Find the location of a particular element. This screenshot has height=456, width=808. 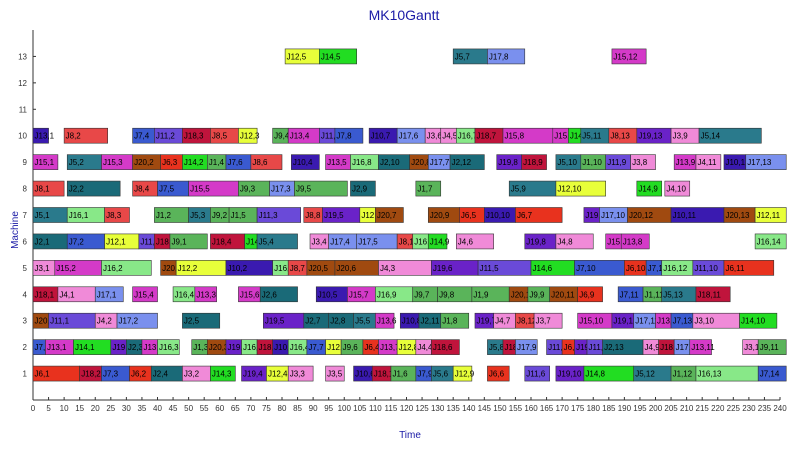

gantt-bar-label: J7,5 is located at coordinates (167, 189).